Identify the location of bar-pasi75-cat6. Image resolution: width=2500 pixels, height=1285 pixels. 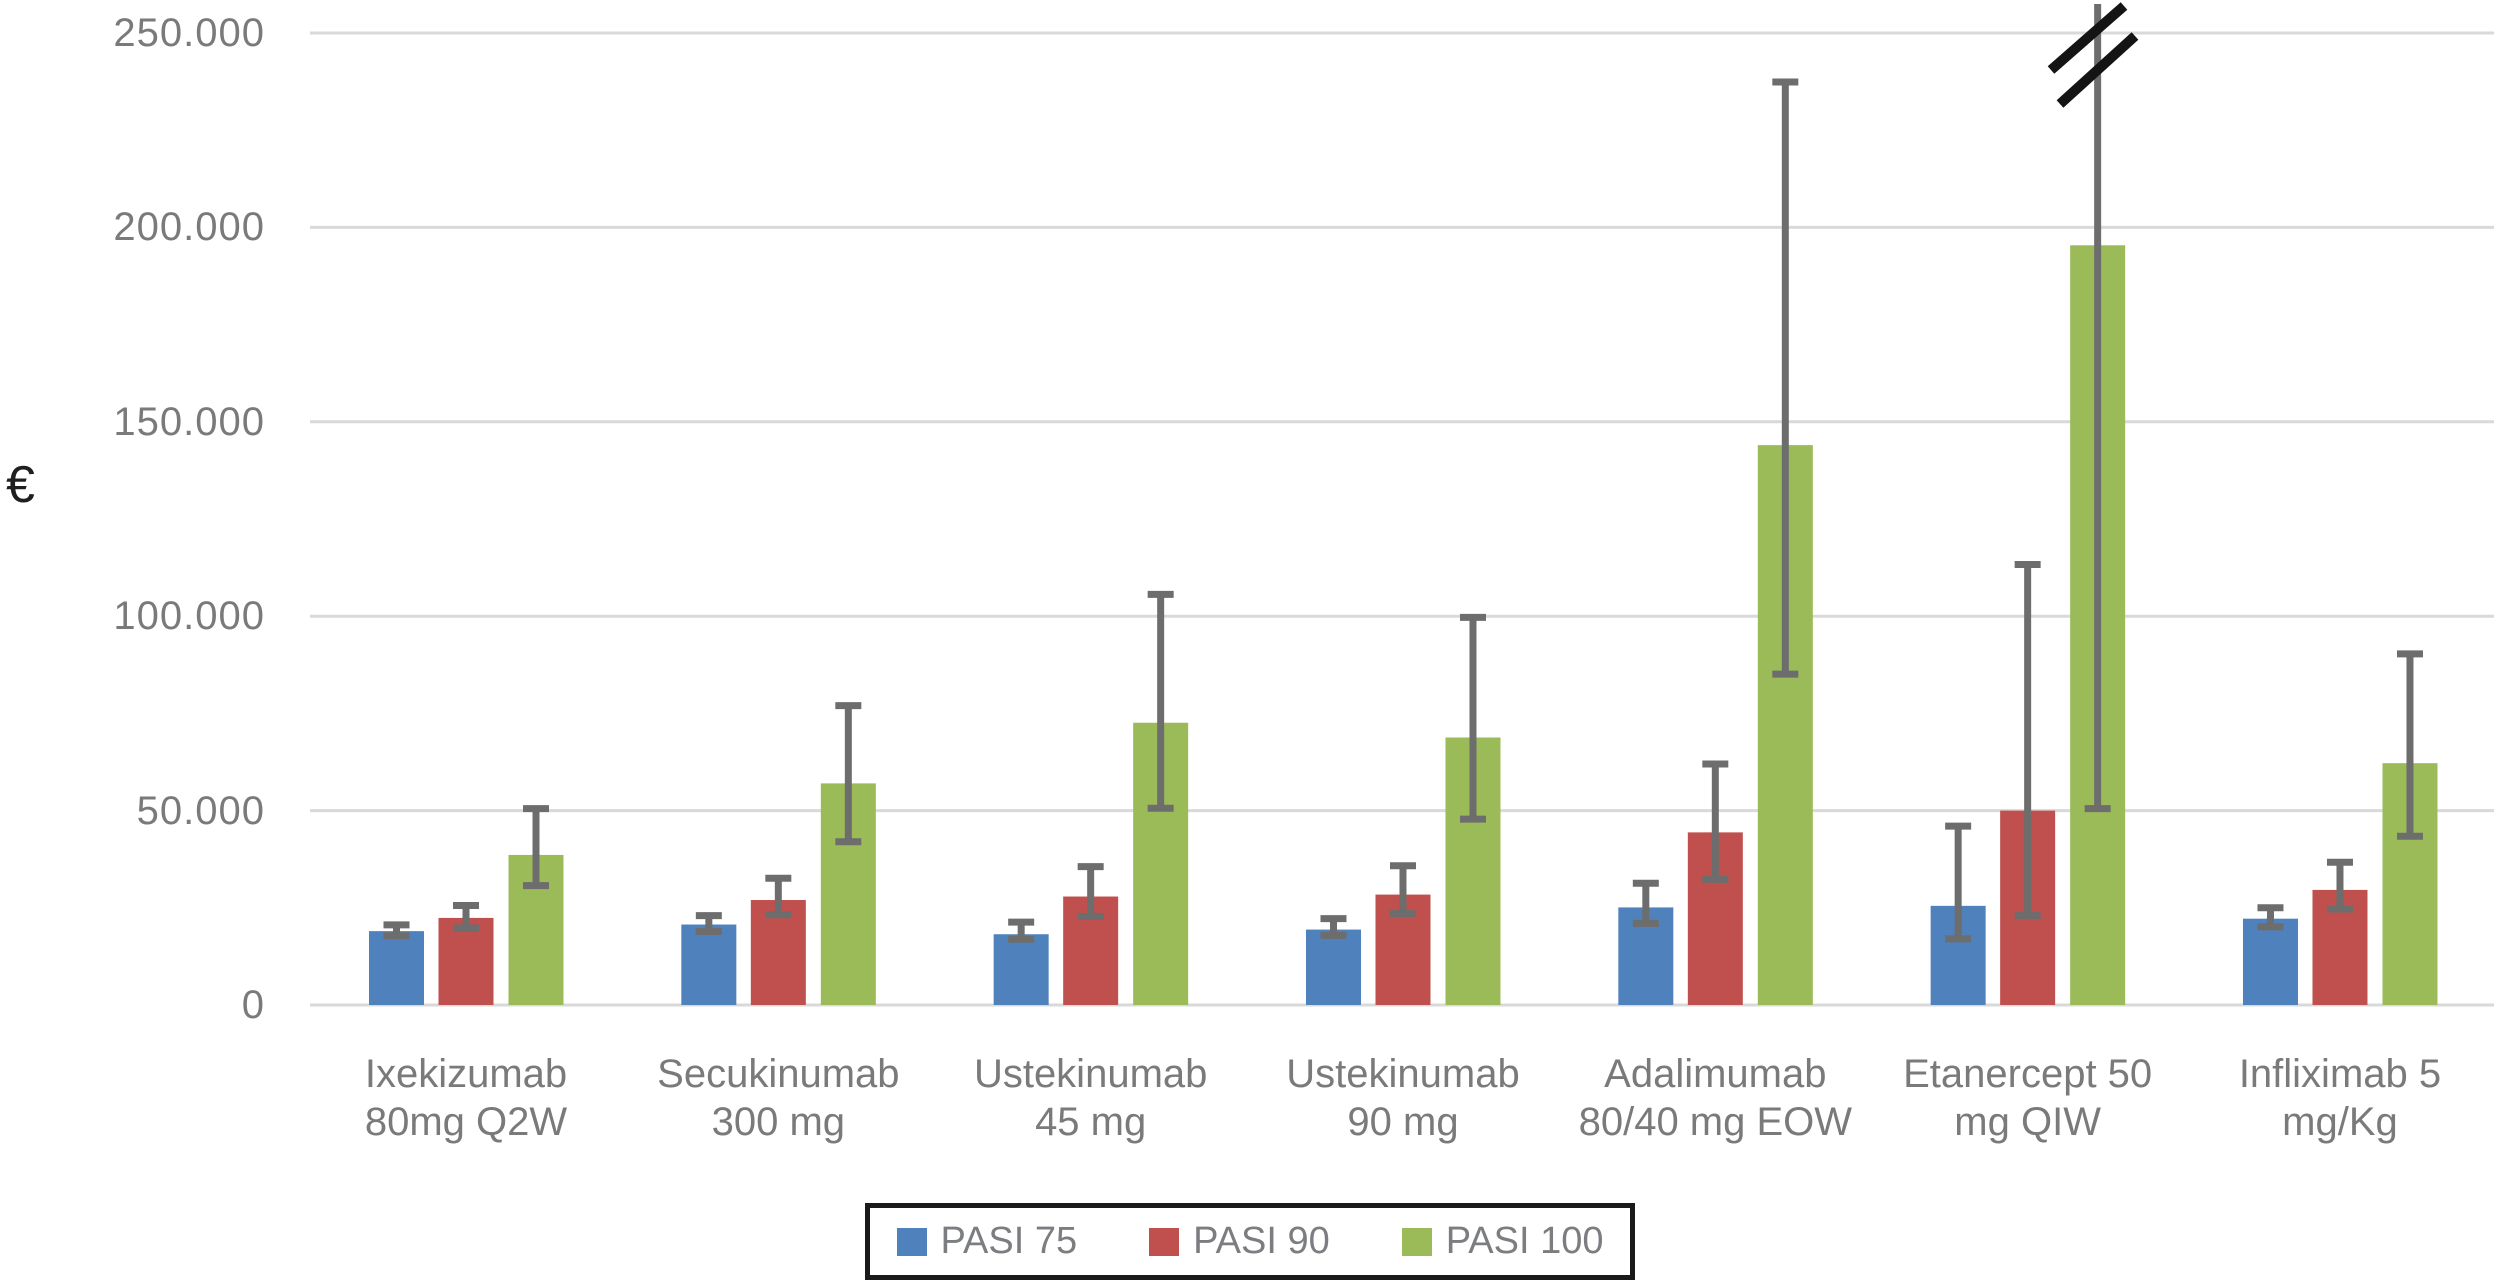
(2270, 961).